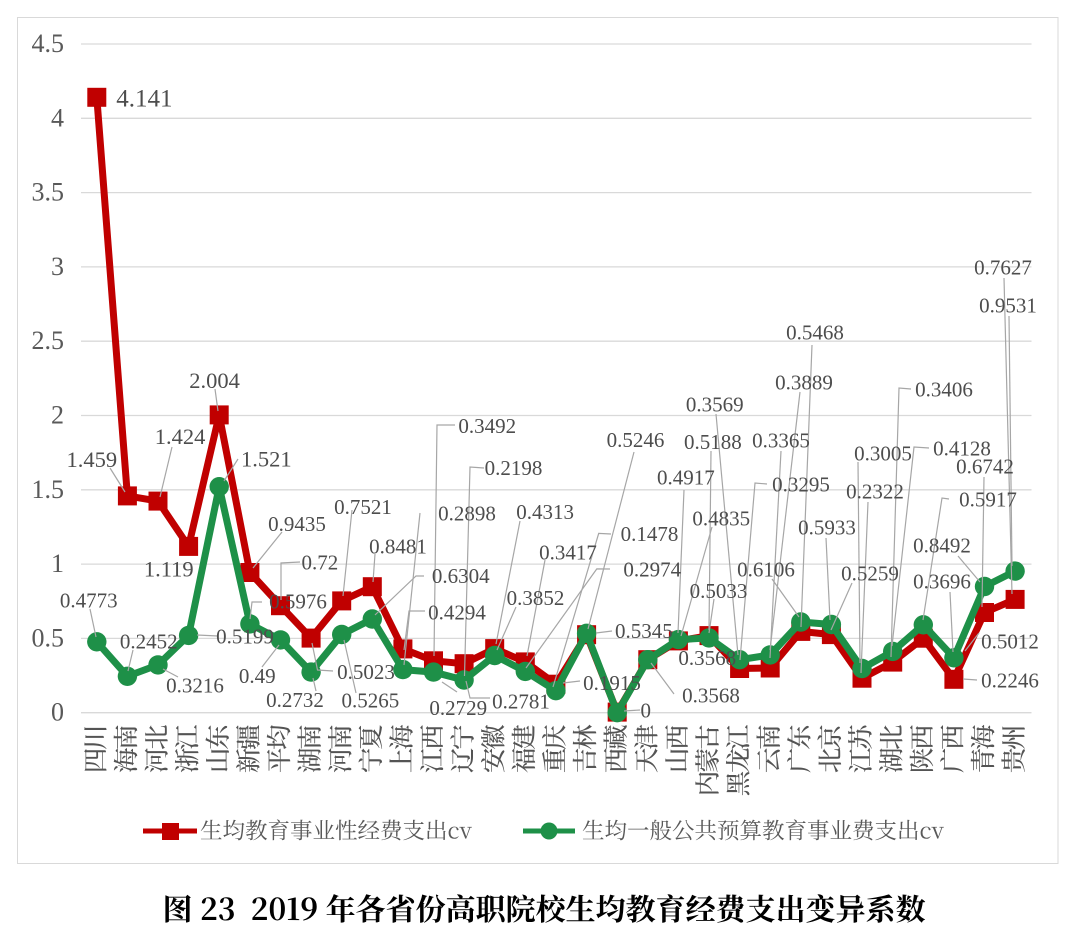 This screenshot has width=1080, height=944. Describe the element at coordinates (371, 701) in the screenshot. I see `svg-text: 0.5265` at that location.